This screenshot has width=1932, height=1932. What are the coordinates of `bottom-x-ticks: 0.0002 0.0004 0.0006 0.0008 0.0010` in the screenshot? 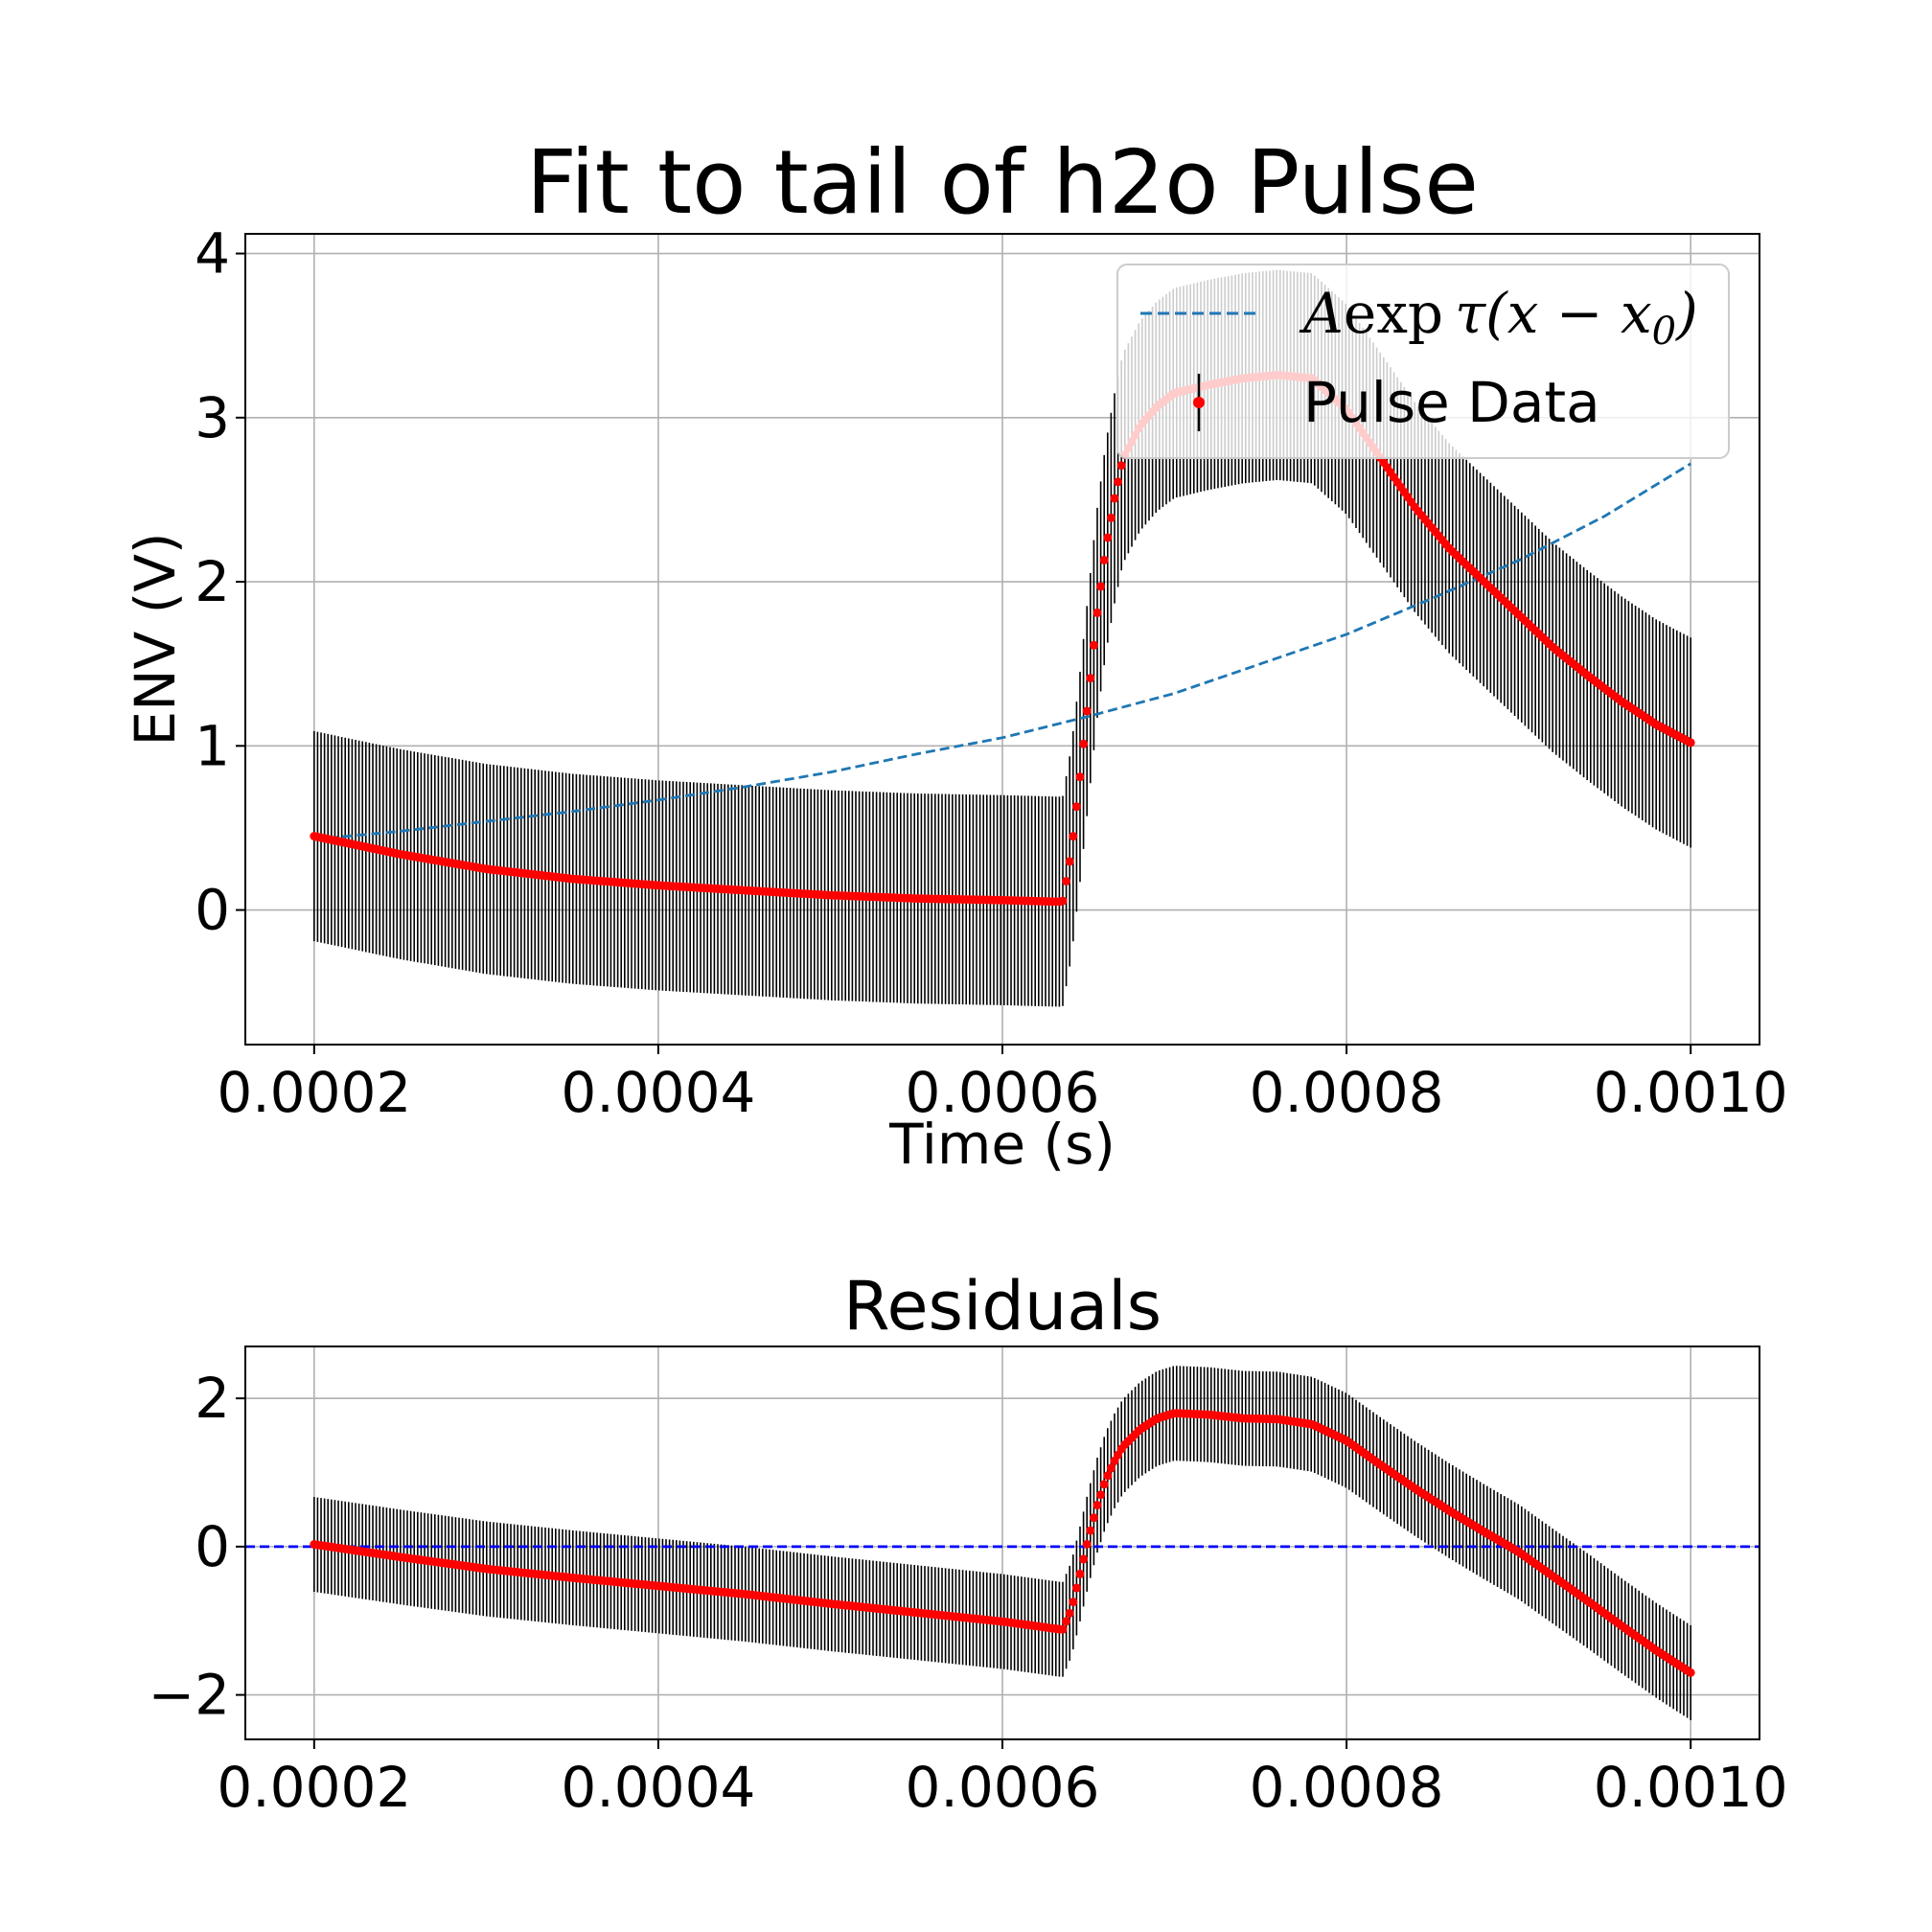 It's located at (1002, 1779).